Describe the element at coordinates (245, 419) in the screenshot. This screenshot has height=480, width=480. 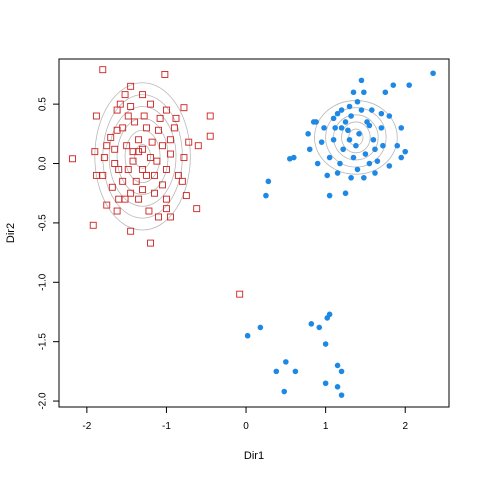
I see `x-axis: -2 -1 0 1 2` at that location.